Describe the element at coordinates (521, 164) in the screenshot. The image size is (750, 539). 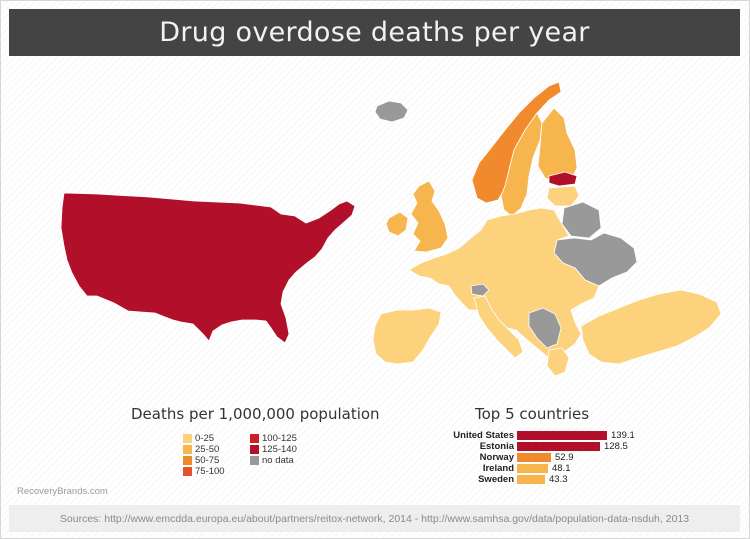
I see `region-sweden` at that location.